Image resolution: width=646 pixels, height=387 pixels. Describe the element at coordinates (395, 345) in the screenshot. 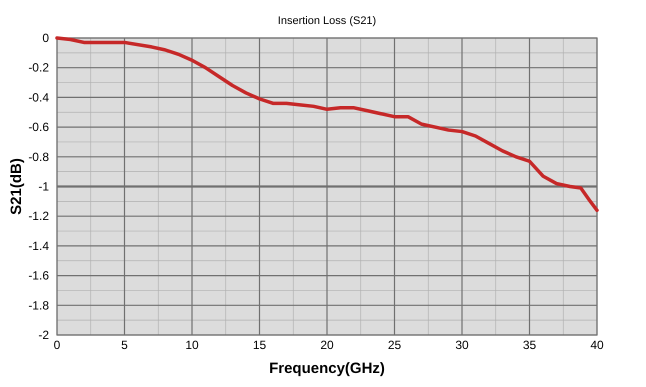

I see `x-tick-label: 25` at that location.